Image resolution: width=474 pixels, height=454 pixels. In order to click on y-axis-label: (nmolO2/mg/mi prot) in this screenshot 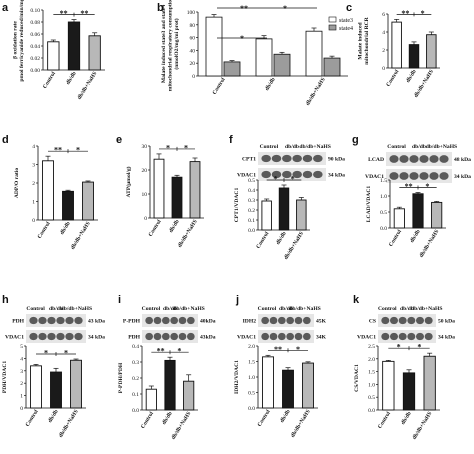, I will do `click(176, 43)`.